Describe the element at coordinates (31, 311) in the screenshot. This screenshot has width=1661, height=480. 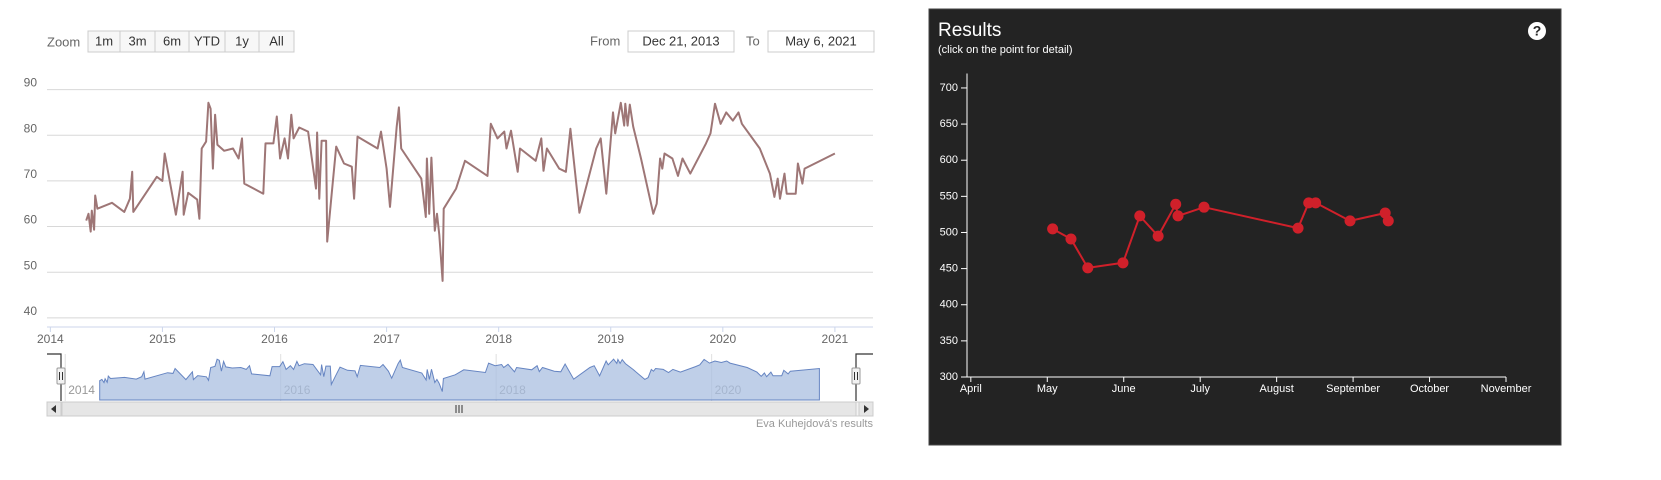
I see `y-tick-label: 40` at that location.